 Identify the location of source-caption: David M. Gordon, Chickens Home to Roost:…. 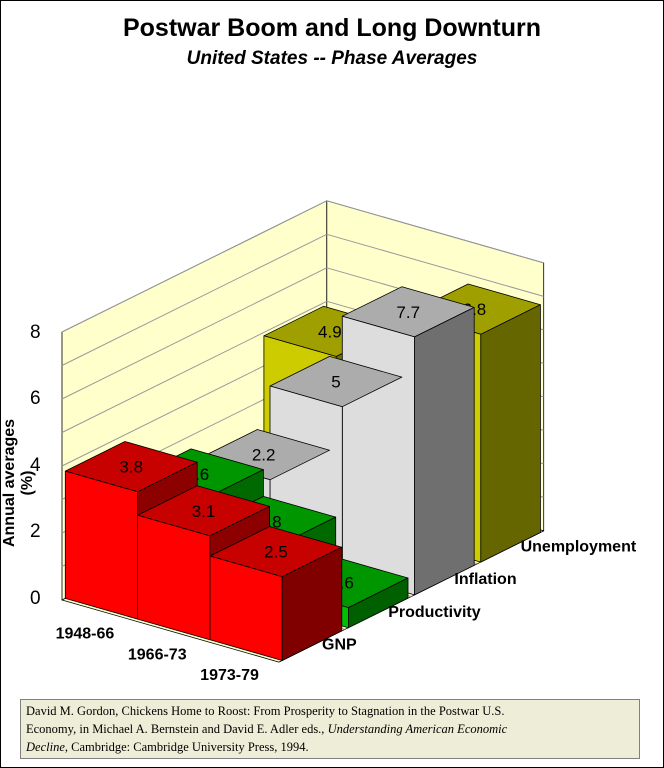
(330, 729).